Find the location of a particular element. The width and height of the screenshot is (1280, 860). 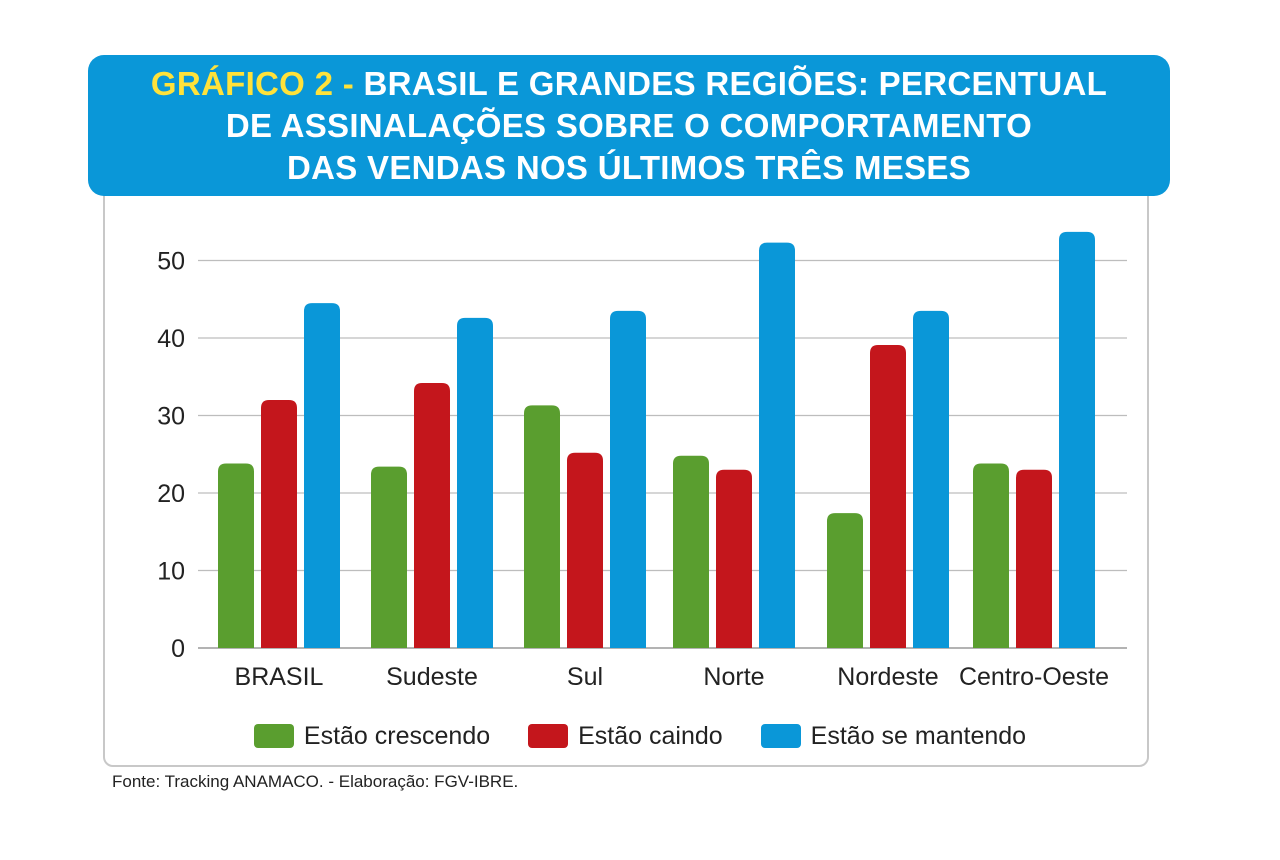

title-line-2: DE ASSINALAÇÕES SOBRE O COMPORTAMENTO is located at coordinates (629, 125).